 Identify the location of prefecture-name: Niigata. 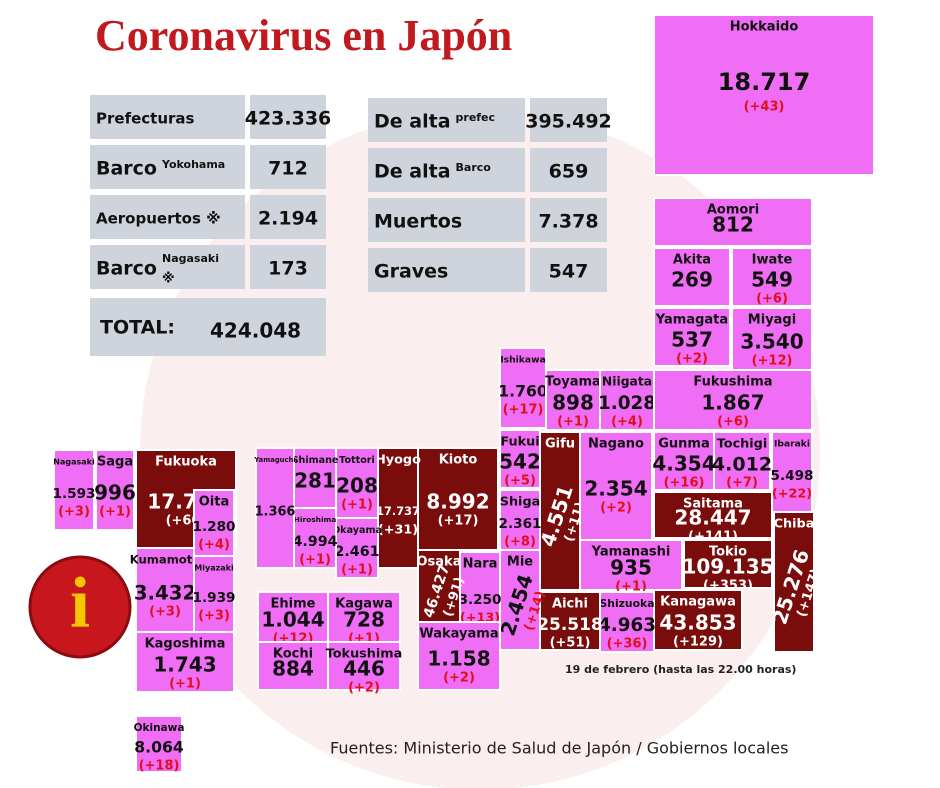
(627, 382).